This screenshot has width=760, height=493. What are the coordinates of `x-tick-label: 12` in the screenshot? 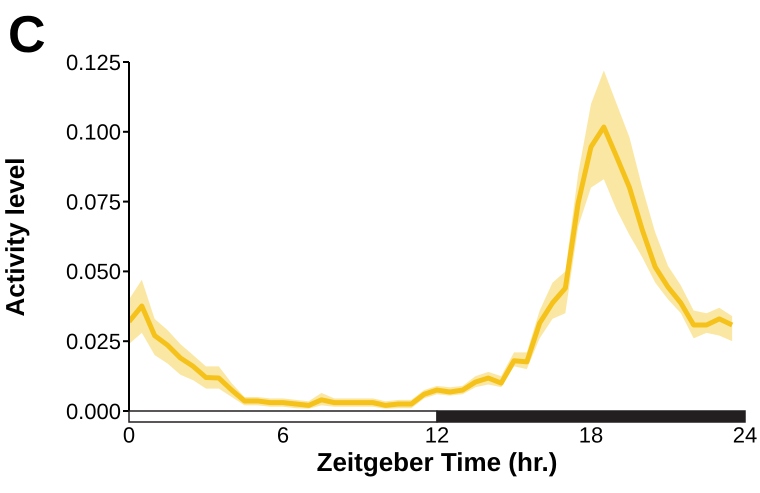 It's located at (437, 435).